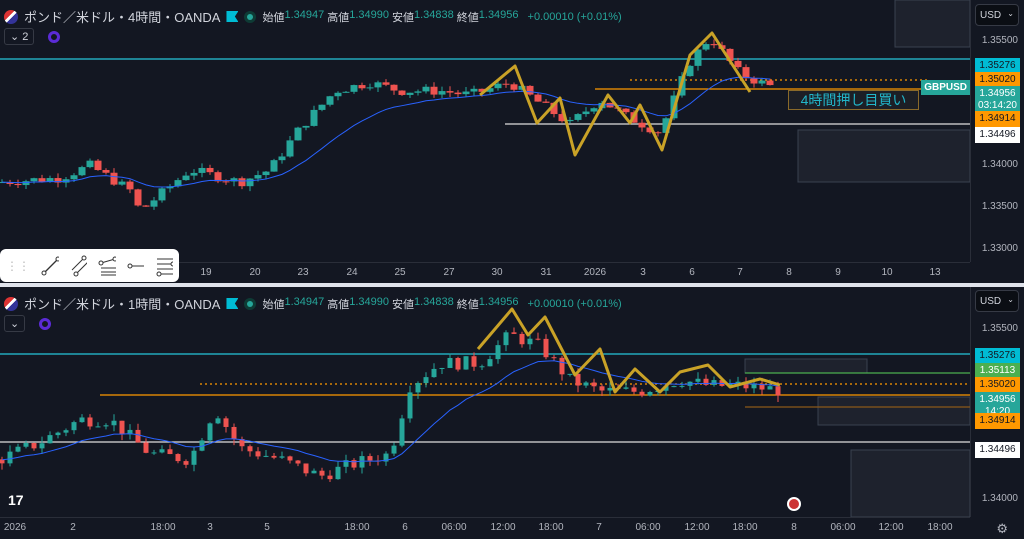 The height and width of the screenshot is (539, 1024). What do you see at coordinates (794, 527) in the screenshot?
I see `time-label: 8` at bounding box center [794, 527].